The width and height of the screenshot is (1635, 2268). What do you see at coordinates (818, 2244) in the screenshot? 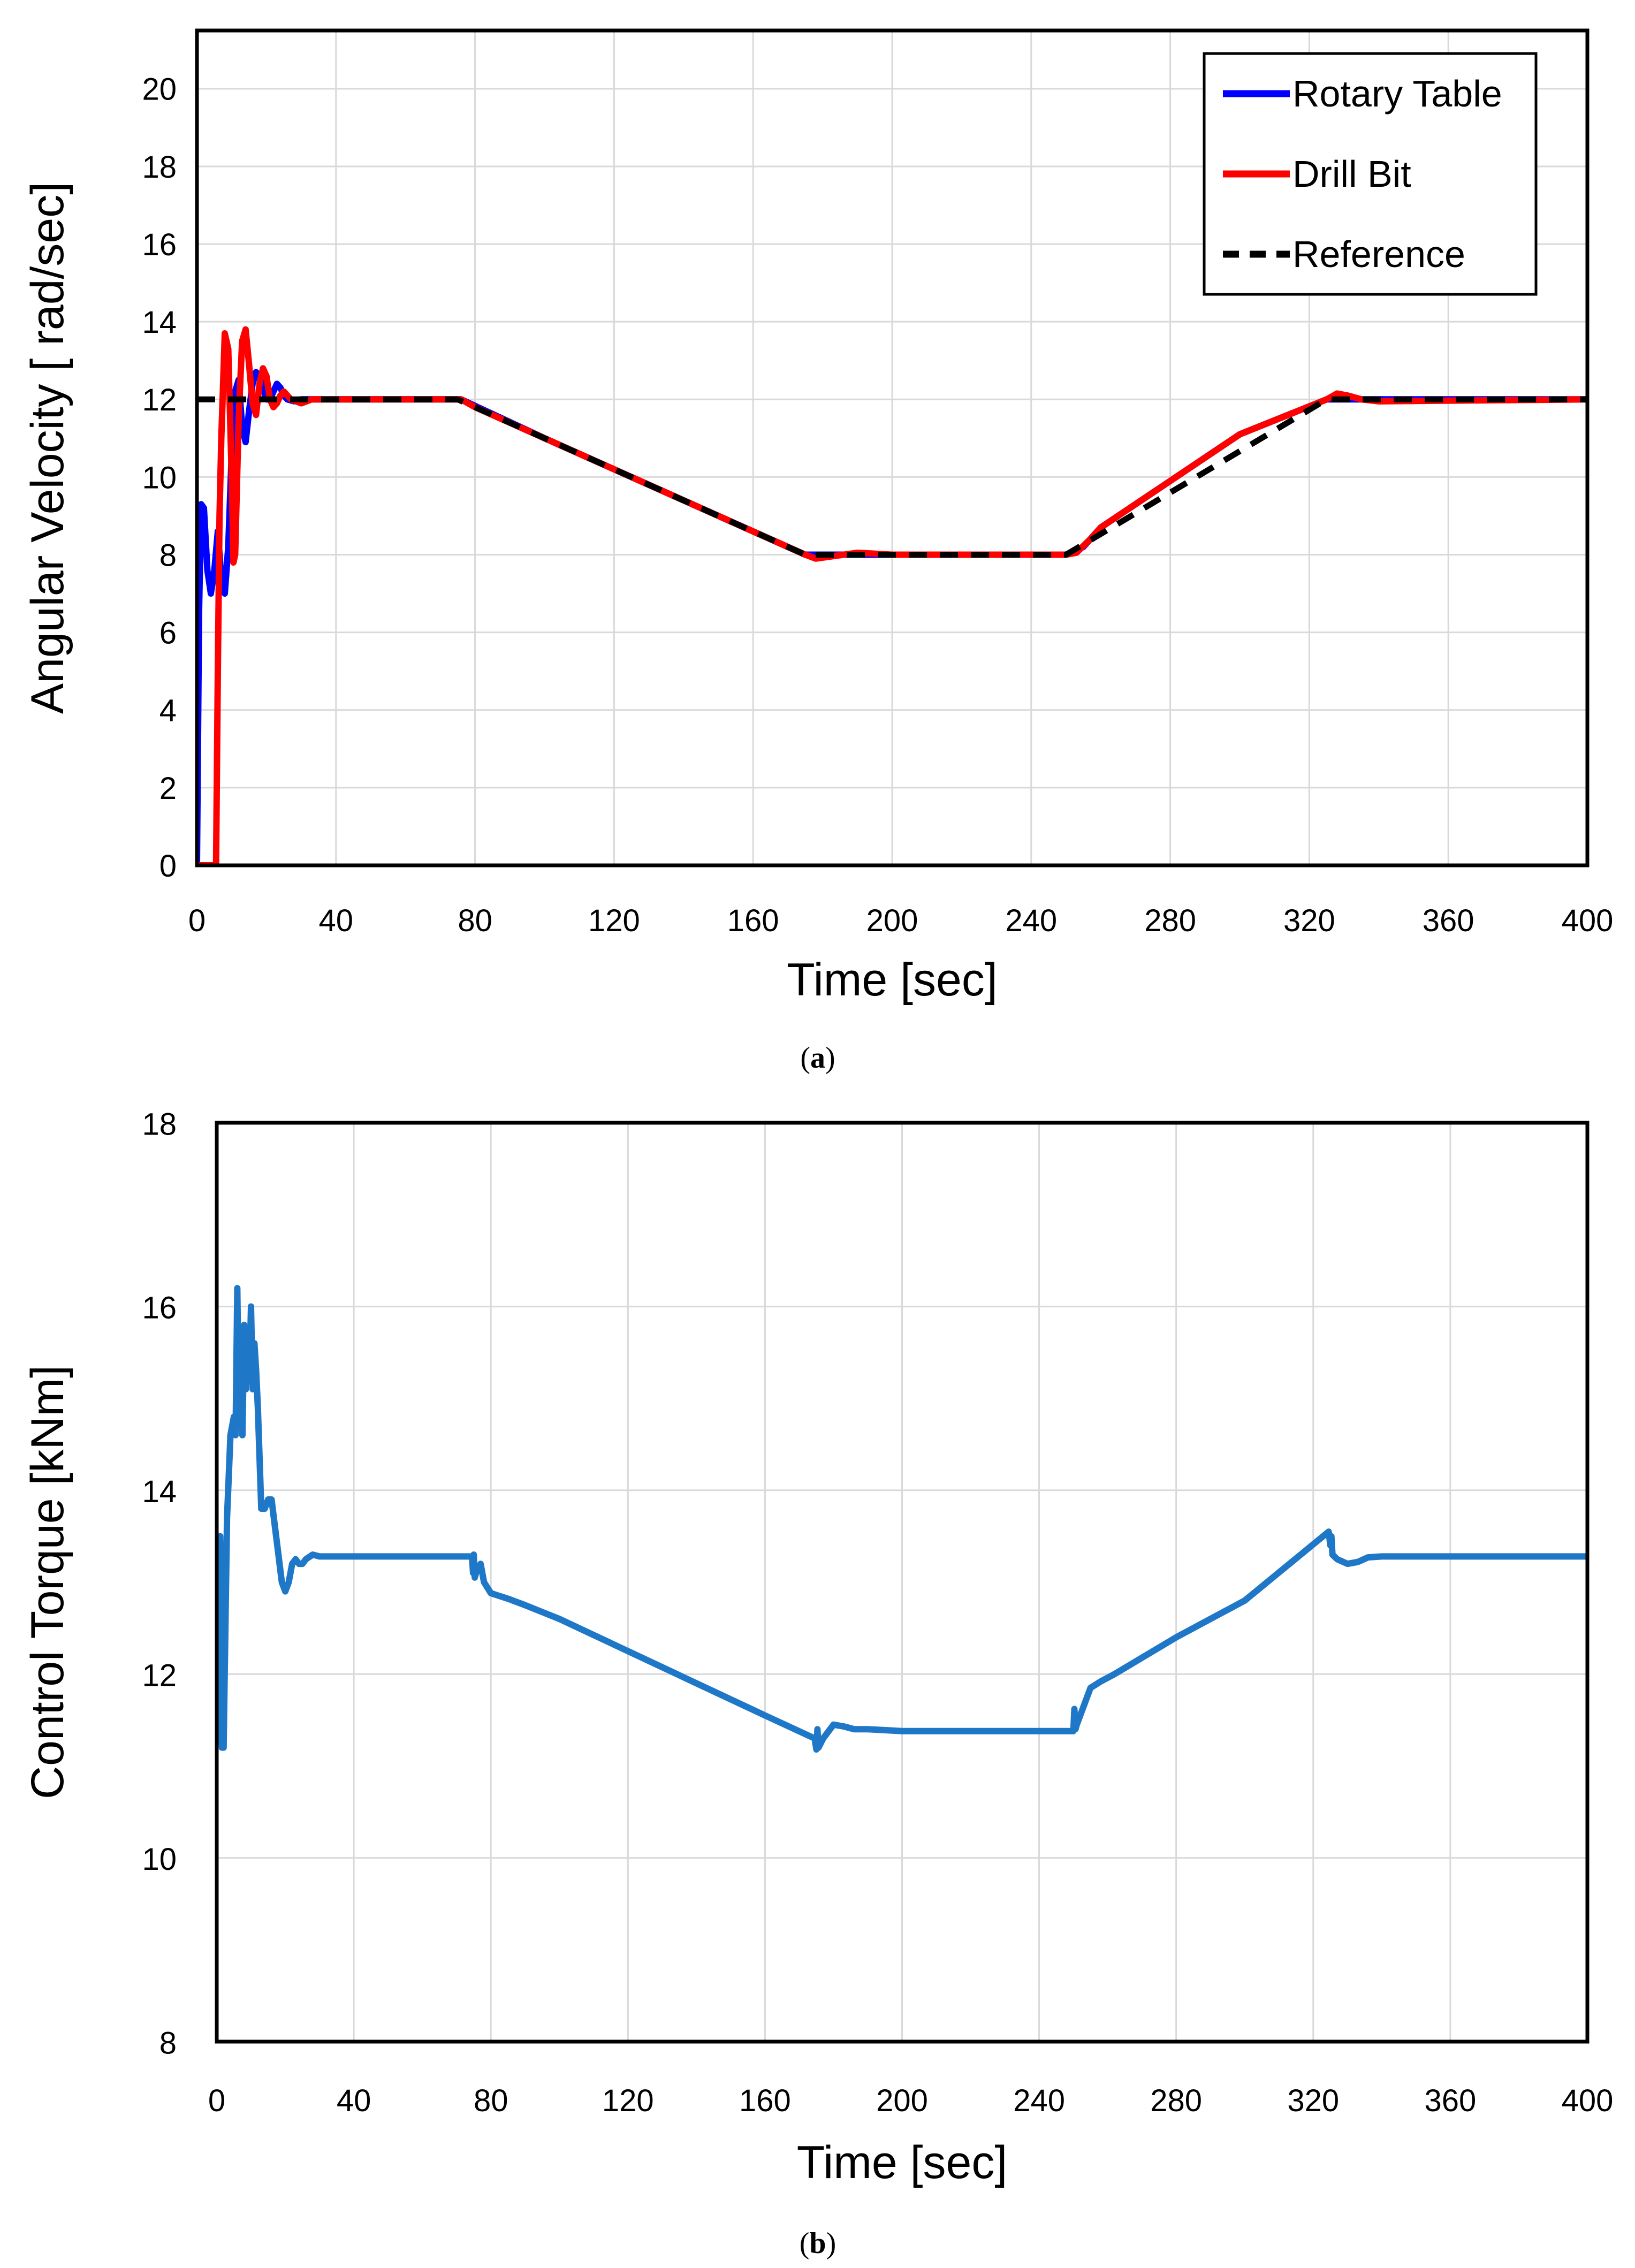
I see `b-caption: (b)` at bounding box center [818, 2244].